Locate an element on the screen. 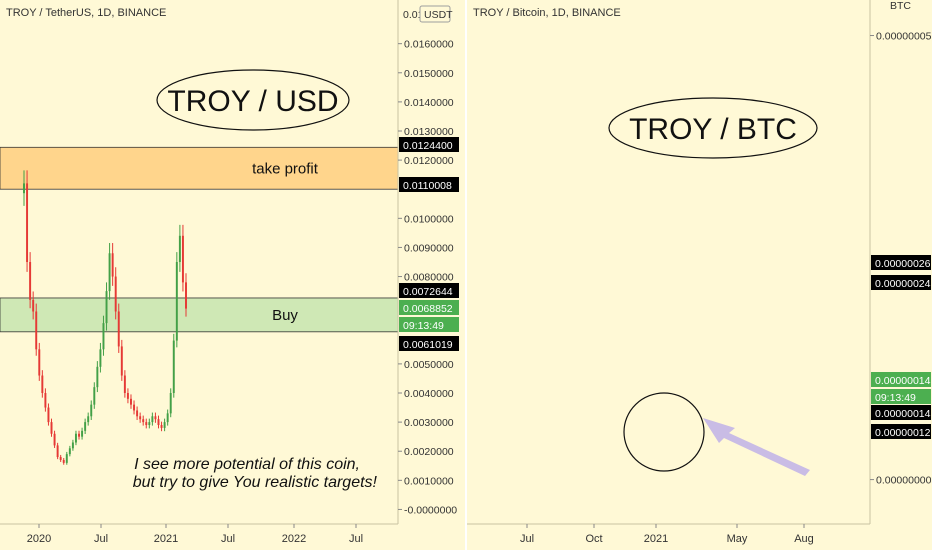  y-tick-label: 0.0130000 is located at coordinates (429, 132).